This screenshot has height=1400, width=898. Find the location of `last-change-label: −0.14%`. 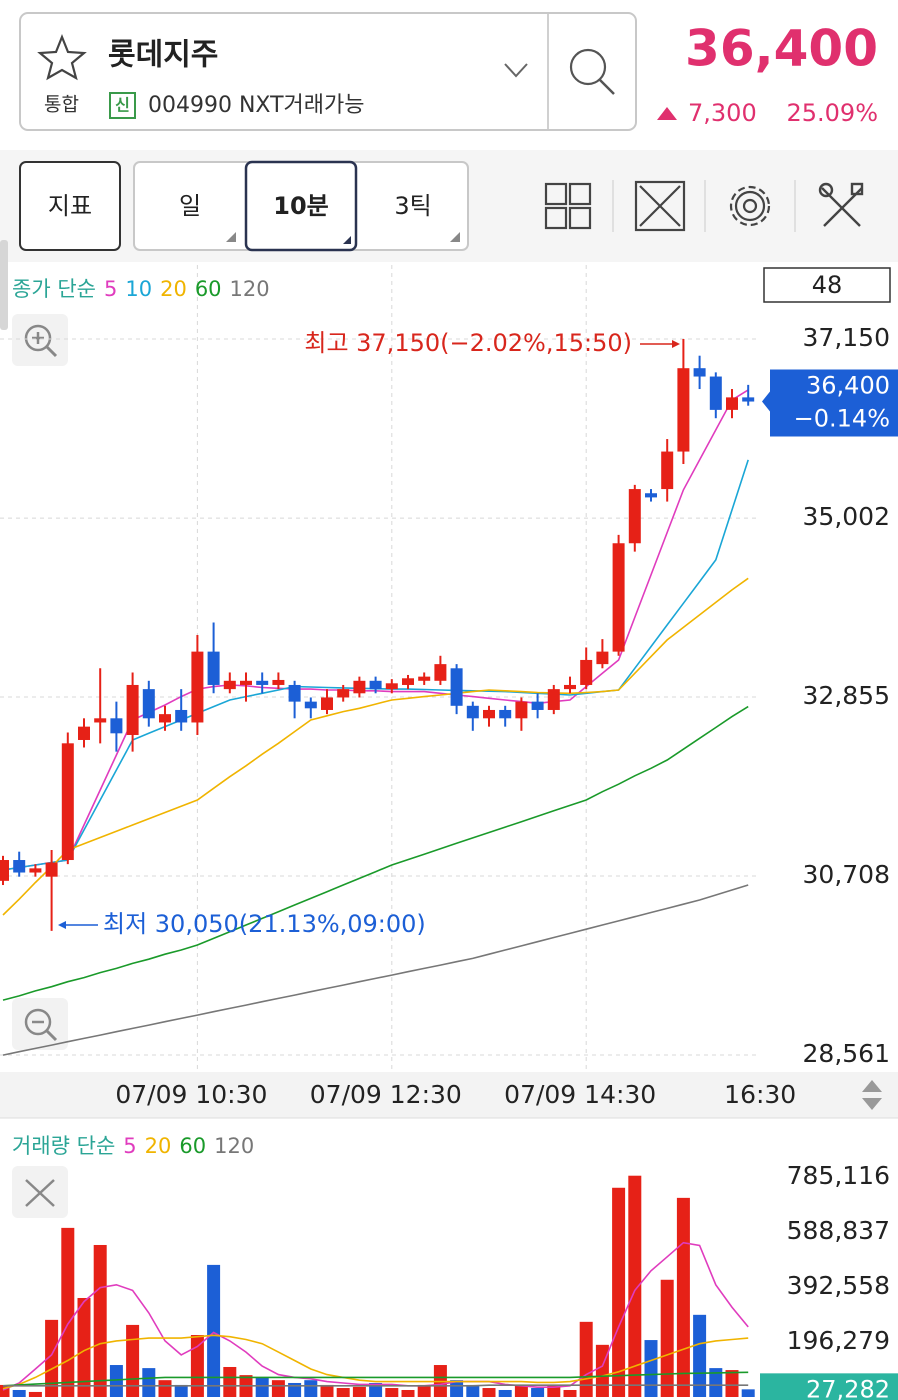

last-change-label: −0.14% is located at coordinates (842, 419).